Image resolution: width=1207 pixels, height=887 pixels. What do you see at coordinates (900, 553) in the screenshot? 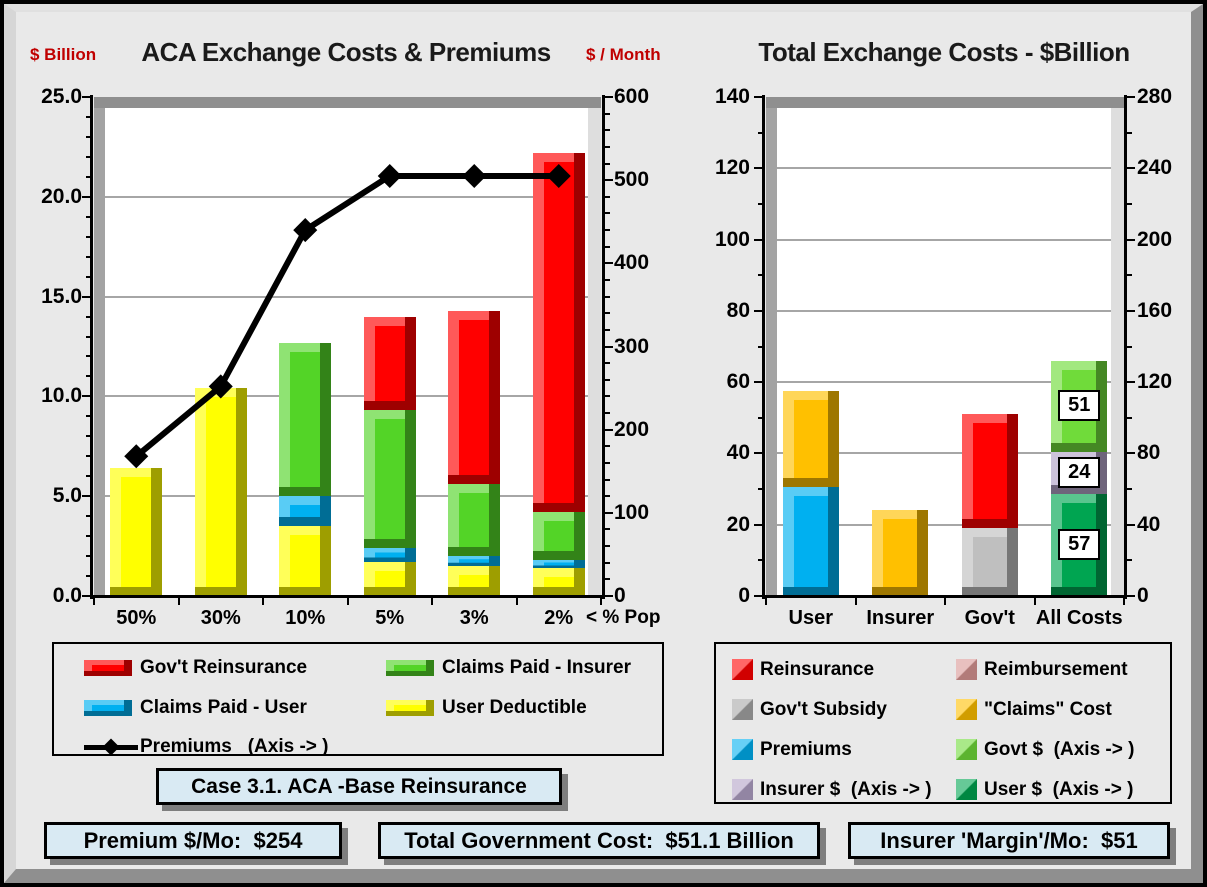
I see `bar-segment-claims-cost-insurer` at bounding box center [900, 553].